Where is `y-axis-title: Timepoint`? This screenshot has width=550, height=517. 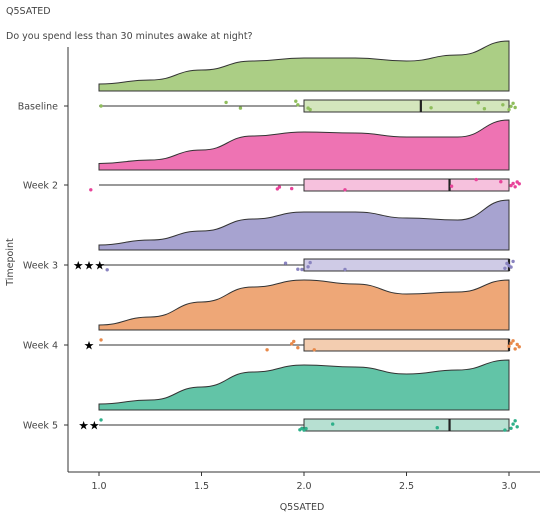 y-axis-title: Timepoint is located at coordinates (10, 262).